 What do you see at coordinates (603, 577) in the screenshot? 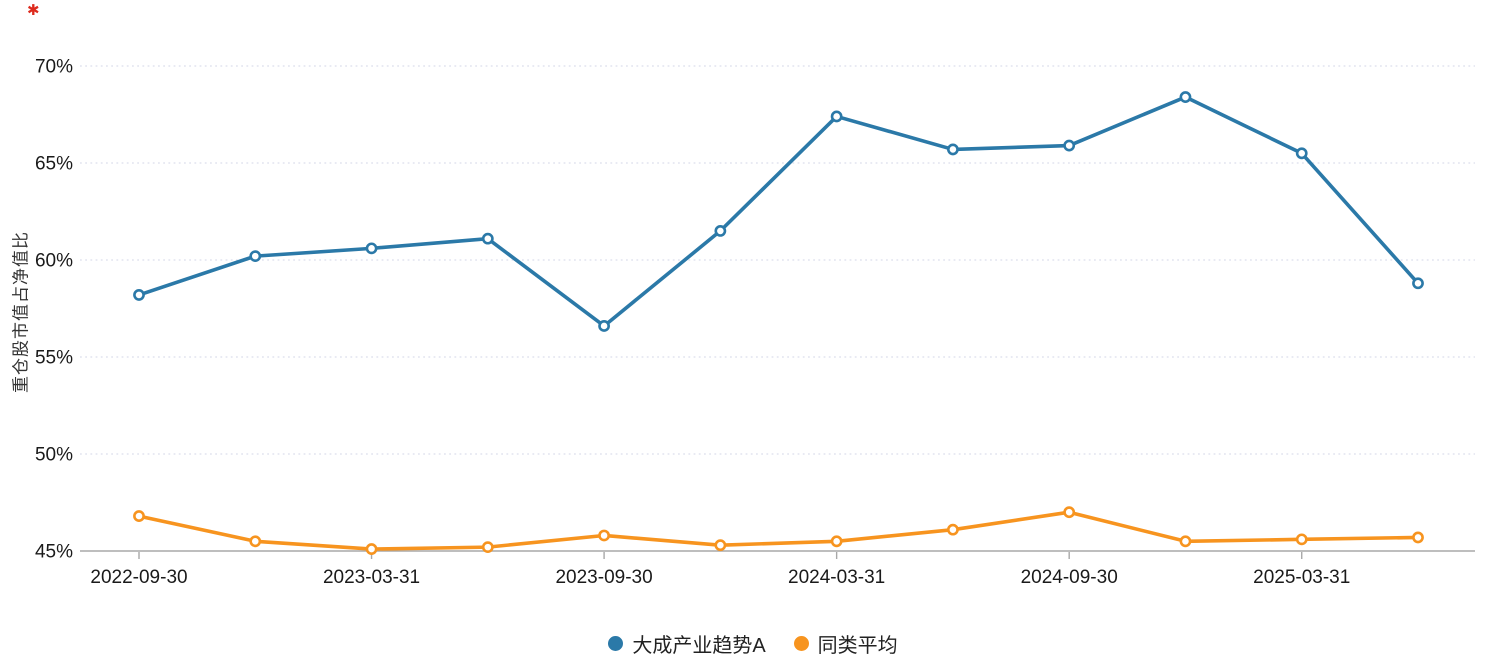
I see `x-tick-label: 2023-09-30` at bounding box center [603, 577].